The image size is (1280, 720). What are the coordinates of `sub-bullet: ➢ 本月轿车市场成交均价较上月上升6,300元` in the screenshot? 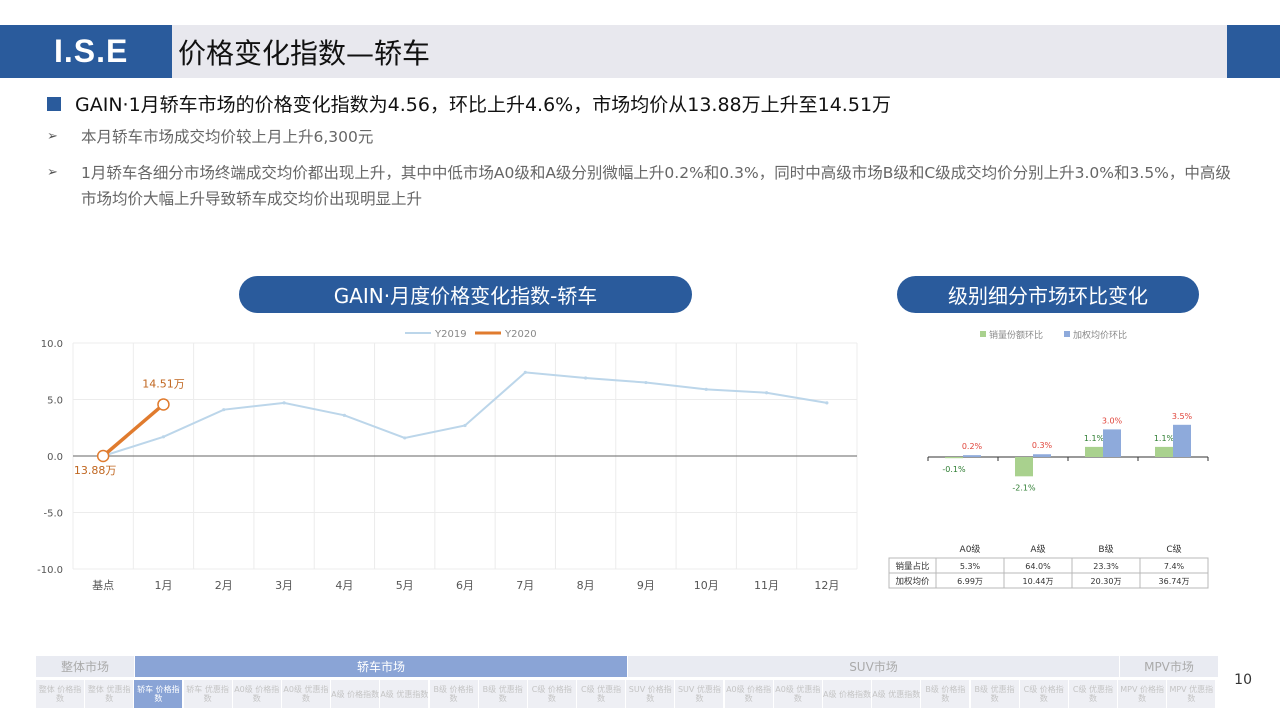 It's located at (639, 137).